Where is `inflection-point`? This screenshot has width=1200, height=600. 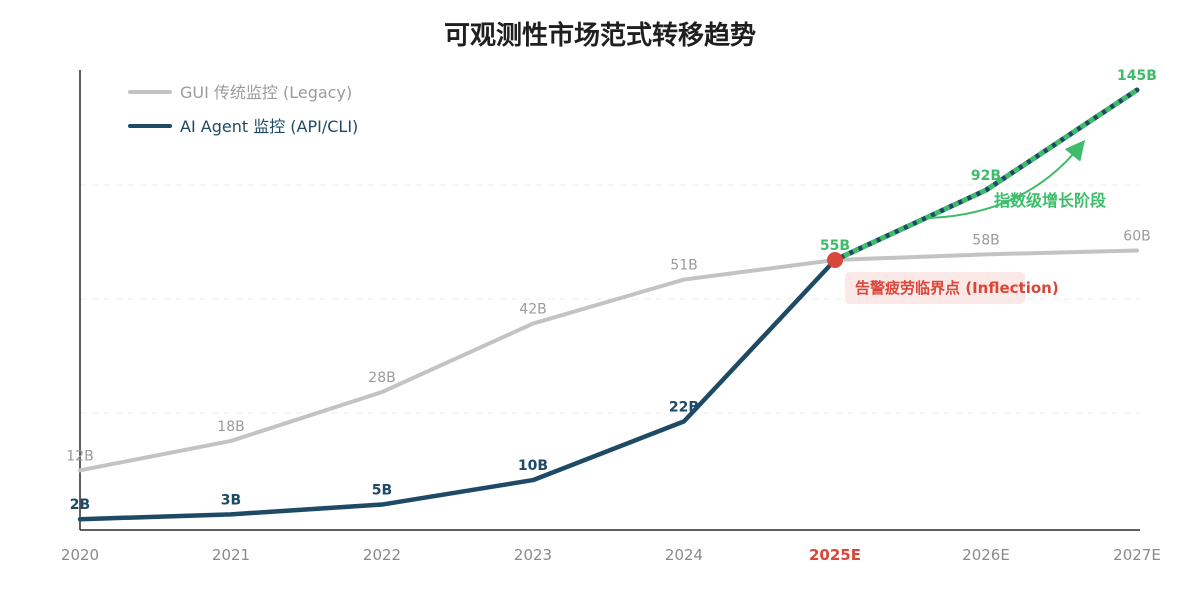
inflection-point is located at coordinates (835, 260).